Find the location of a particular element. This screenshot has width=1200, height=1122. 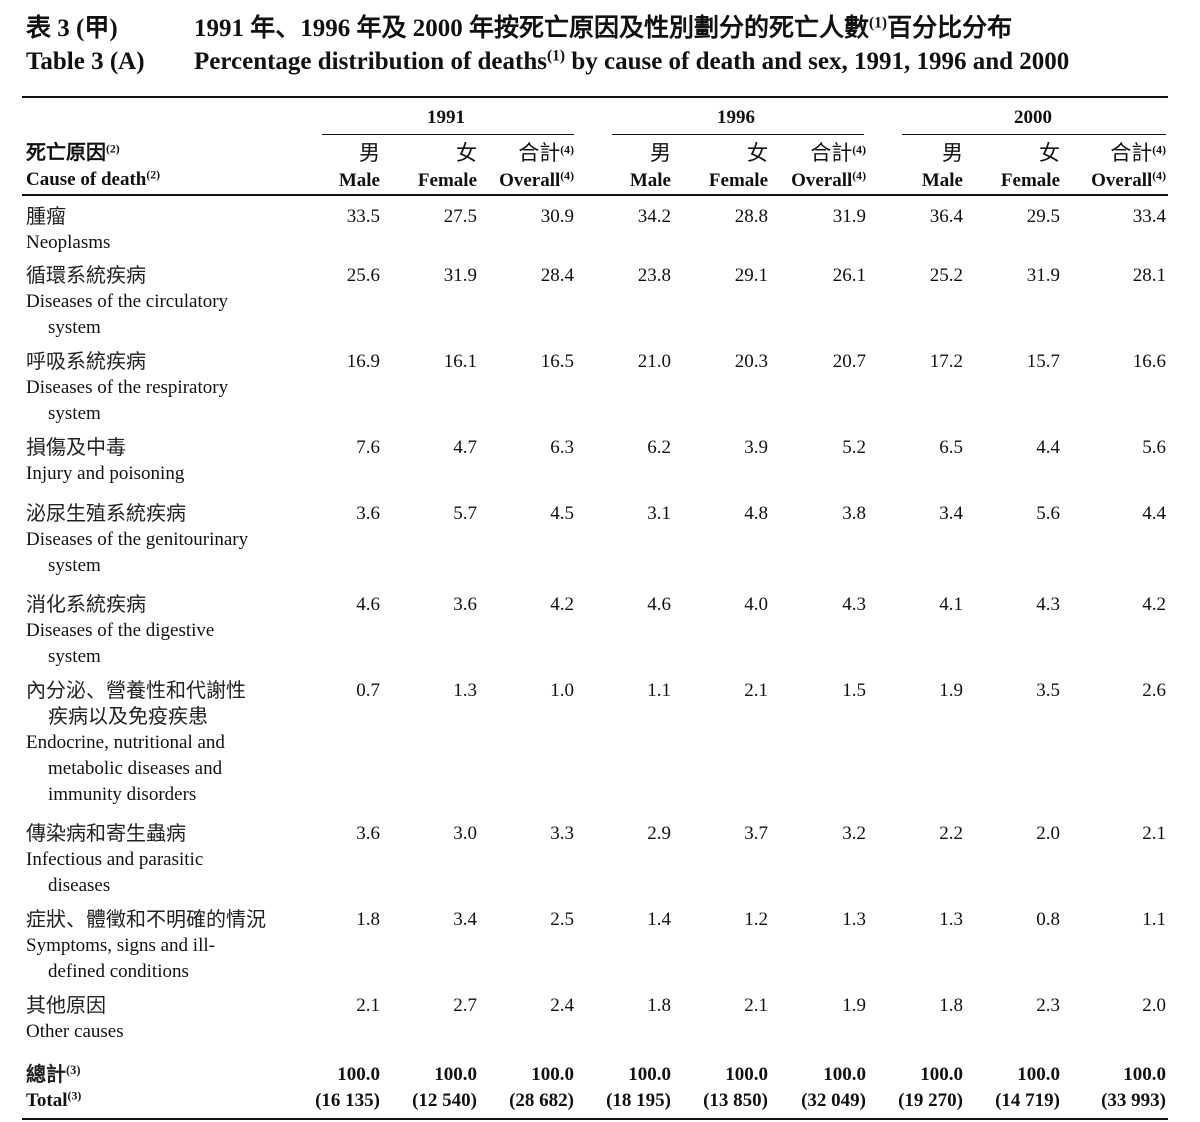

cell-overall-2000: 1.1 is located at coordinates (1154, 919).